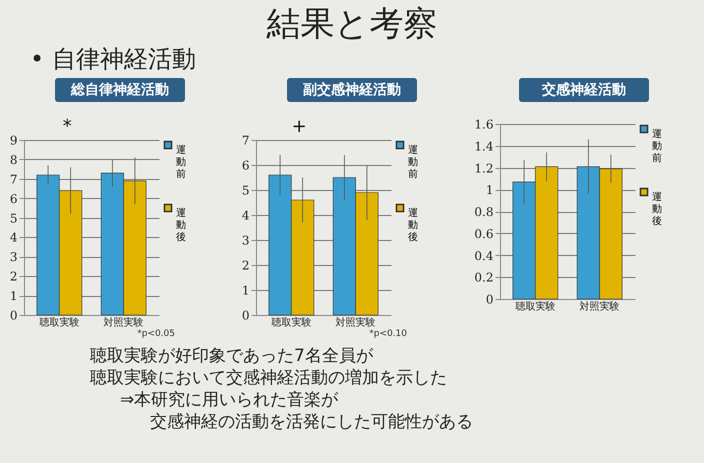 This screenshot has width=704, height=463. I want to click on y-tick-label: 0.8, so click(484, 212).